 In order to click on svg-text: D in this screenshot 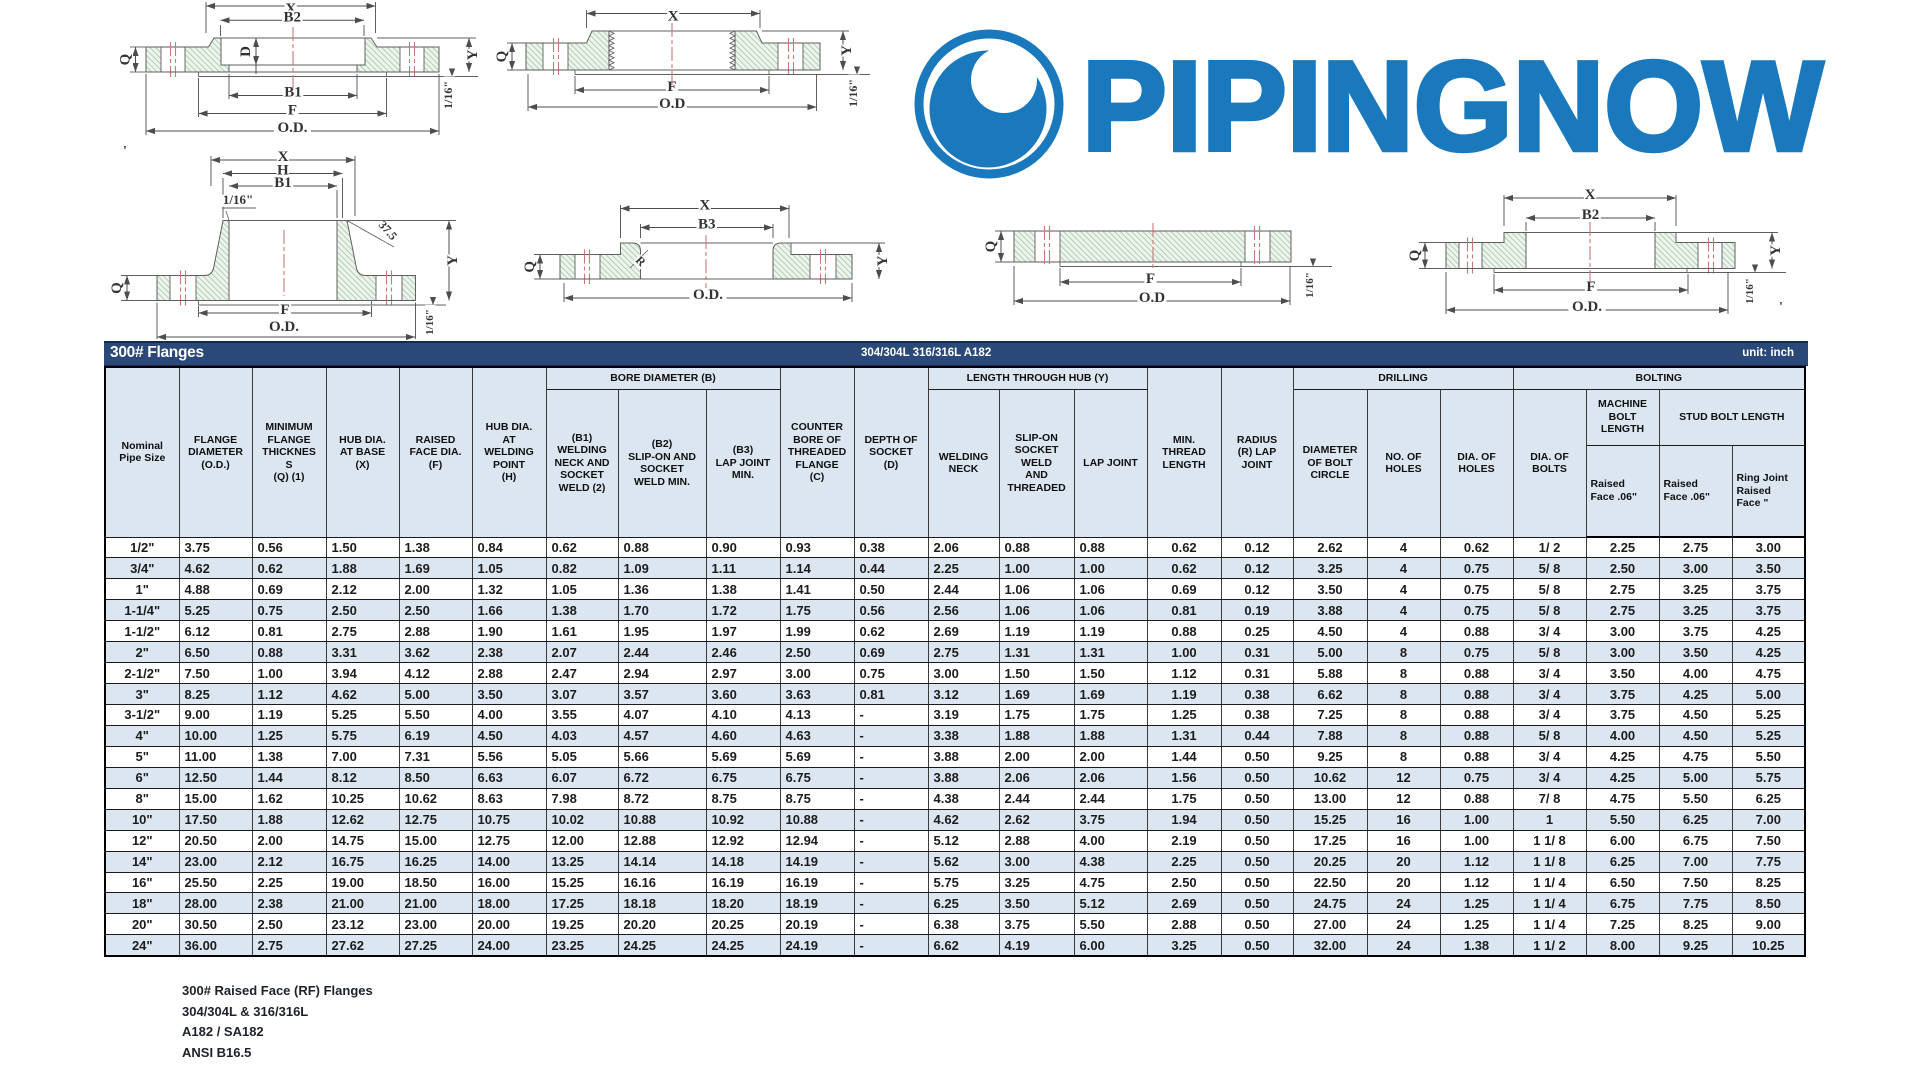, I will do `click(246, 51)`.